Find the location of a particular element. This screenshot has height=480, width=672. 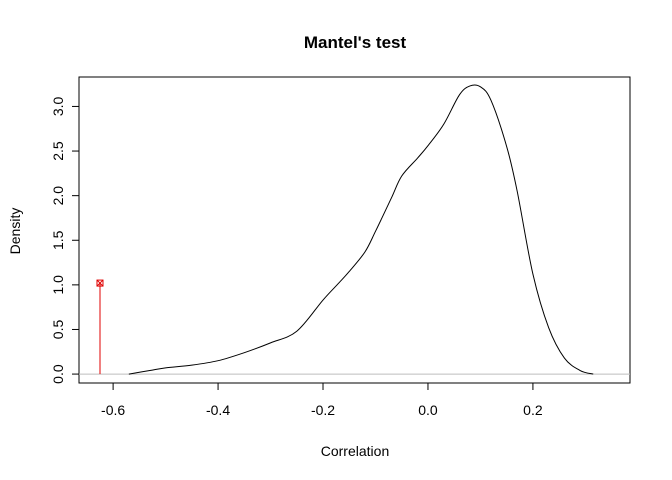

y-tick-label: 2.5 is located at coordinates (58, 151).